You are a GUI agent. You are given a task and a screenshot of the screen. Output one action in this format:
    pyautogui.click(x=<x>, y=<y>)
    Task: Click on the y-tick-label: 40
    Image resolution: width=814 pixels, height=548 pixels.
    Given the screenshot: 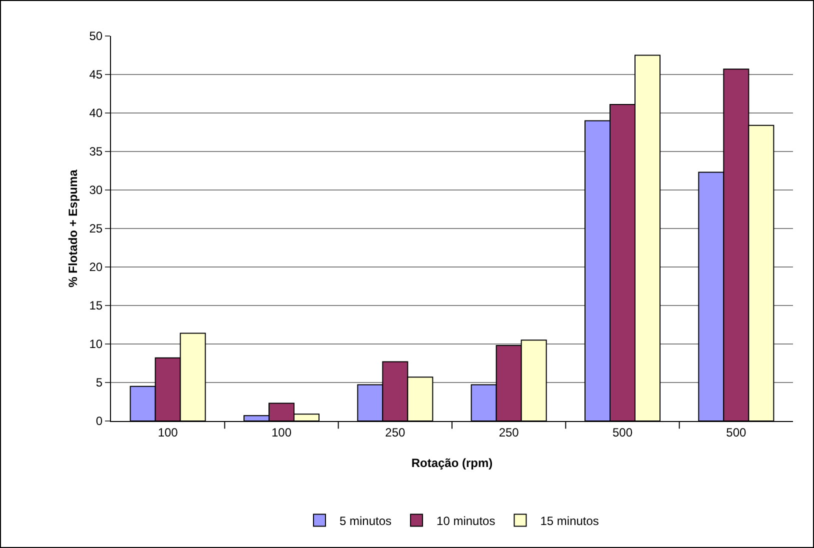 What is the action you would take?
    pyautogui.click(x=96, y=113)
    